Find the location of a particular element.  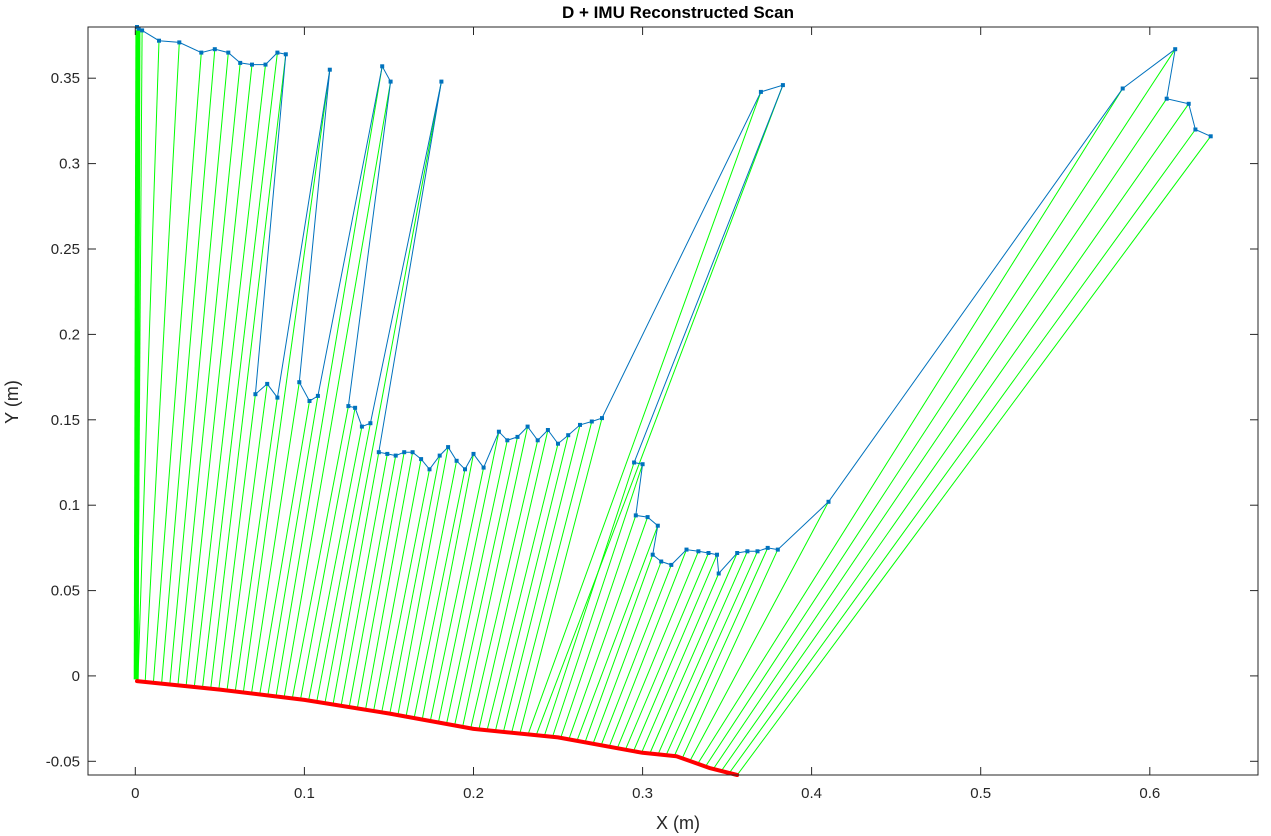

x-tick-label: 0.2 is located at coordinates (473, 793).